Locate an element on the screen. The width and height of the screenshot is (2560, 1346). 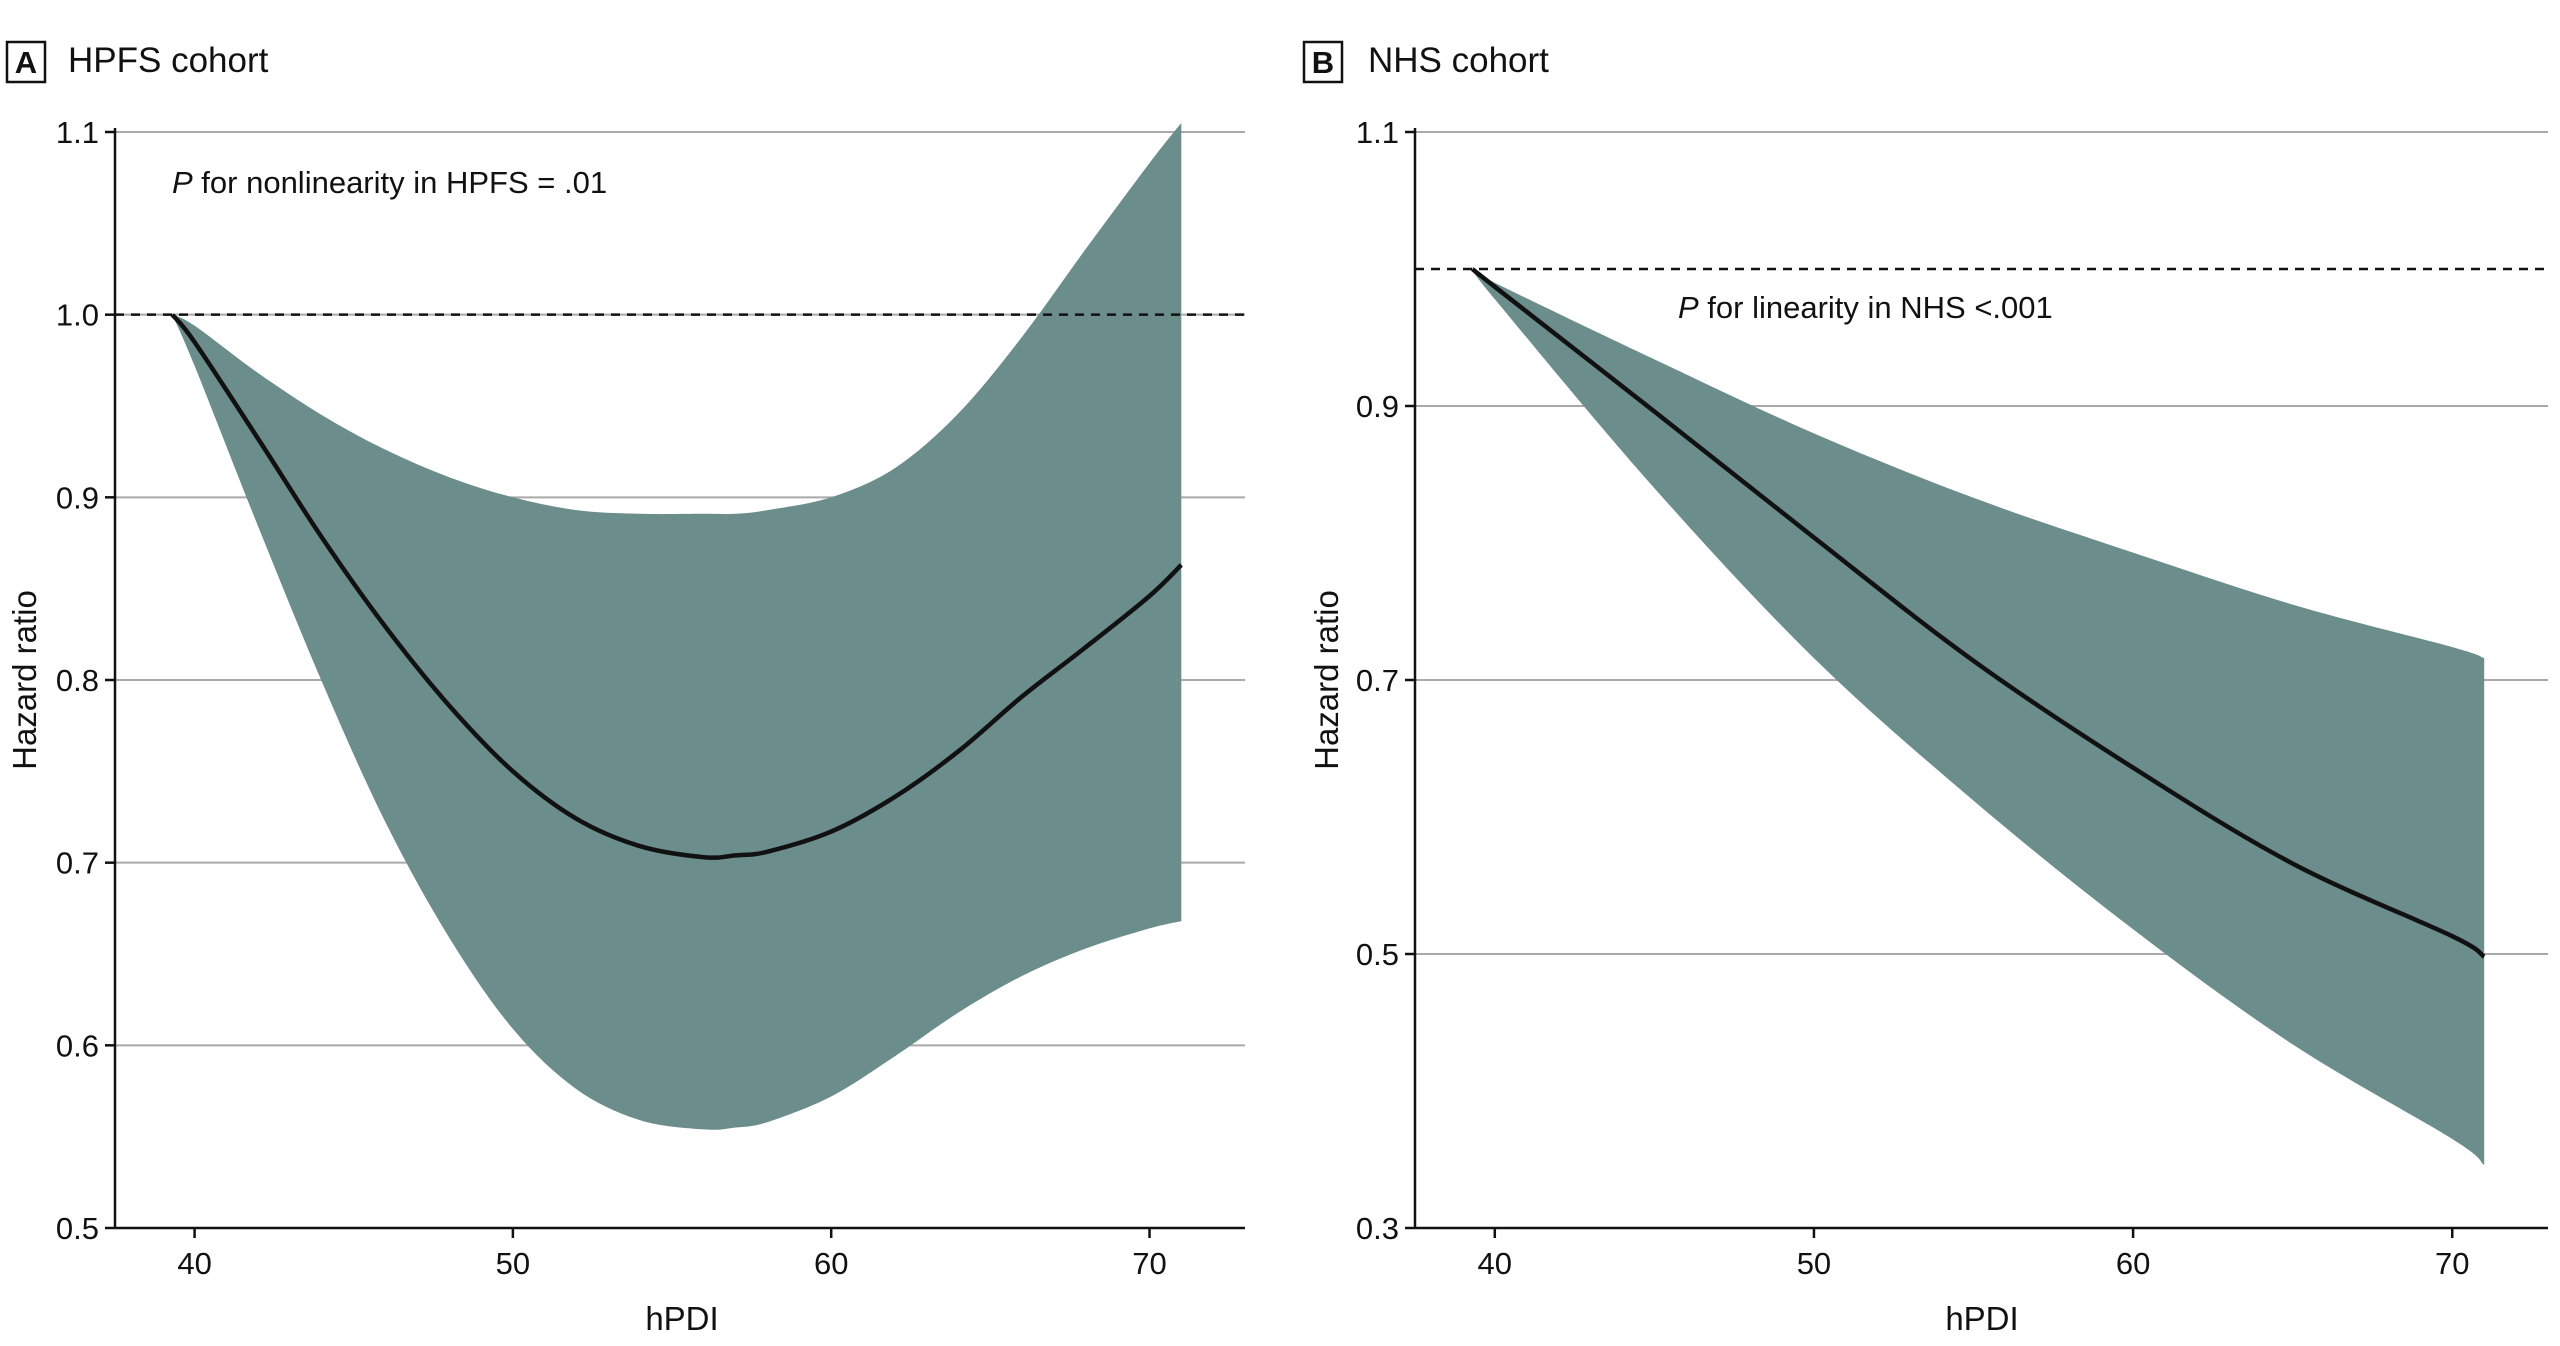
panel-title: HPFS cohort is located at coordinates (168, 60).